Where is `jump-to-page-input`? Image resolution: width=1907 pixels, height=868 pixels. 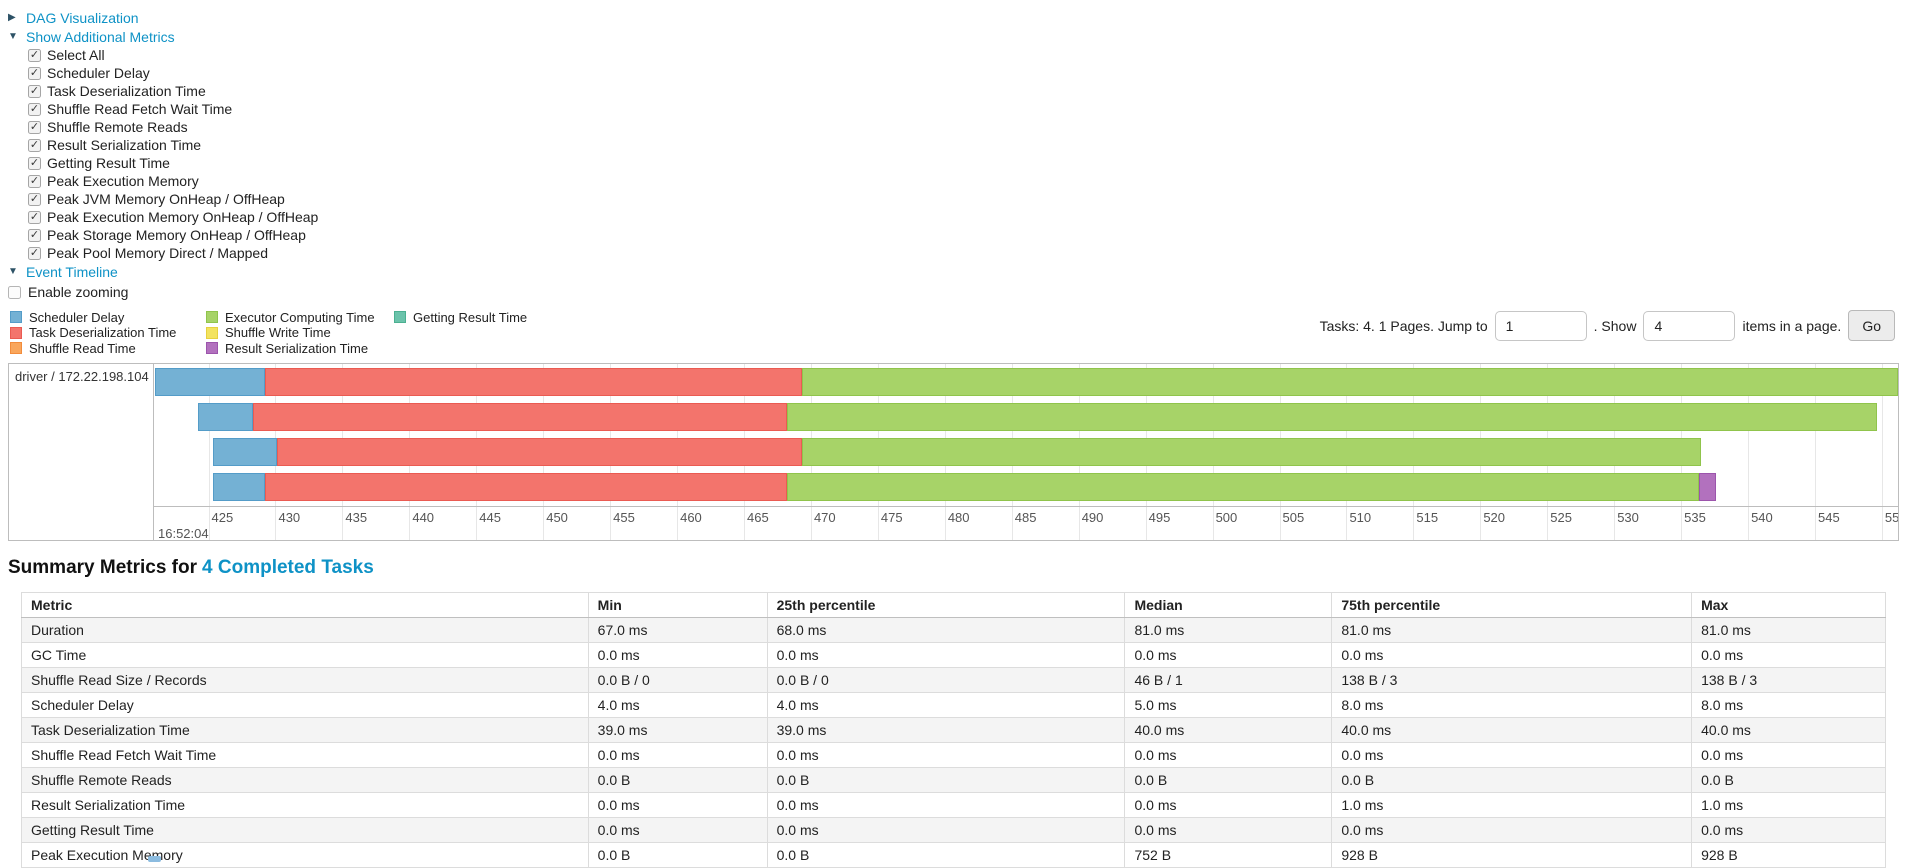
jump-to-page-input is located at coordinates (1540, 325).